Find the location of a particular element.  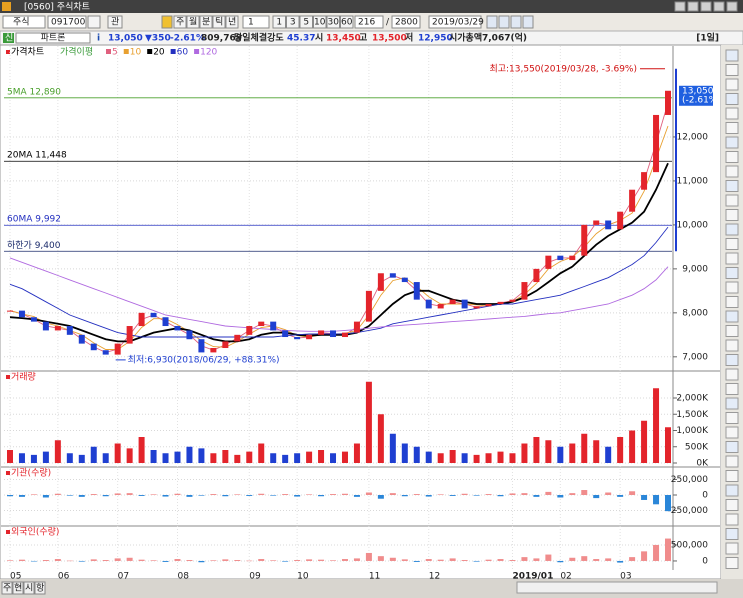

count-input is located at coordinates (369, 22).